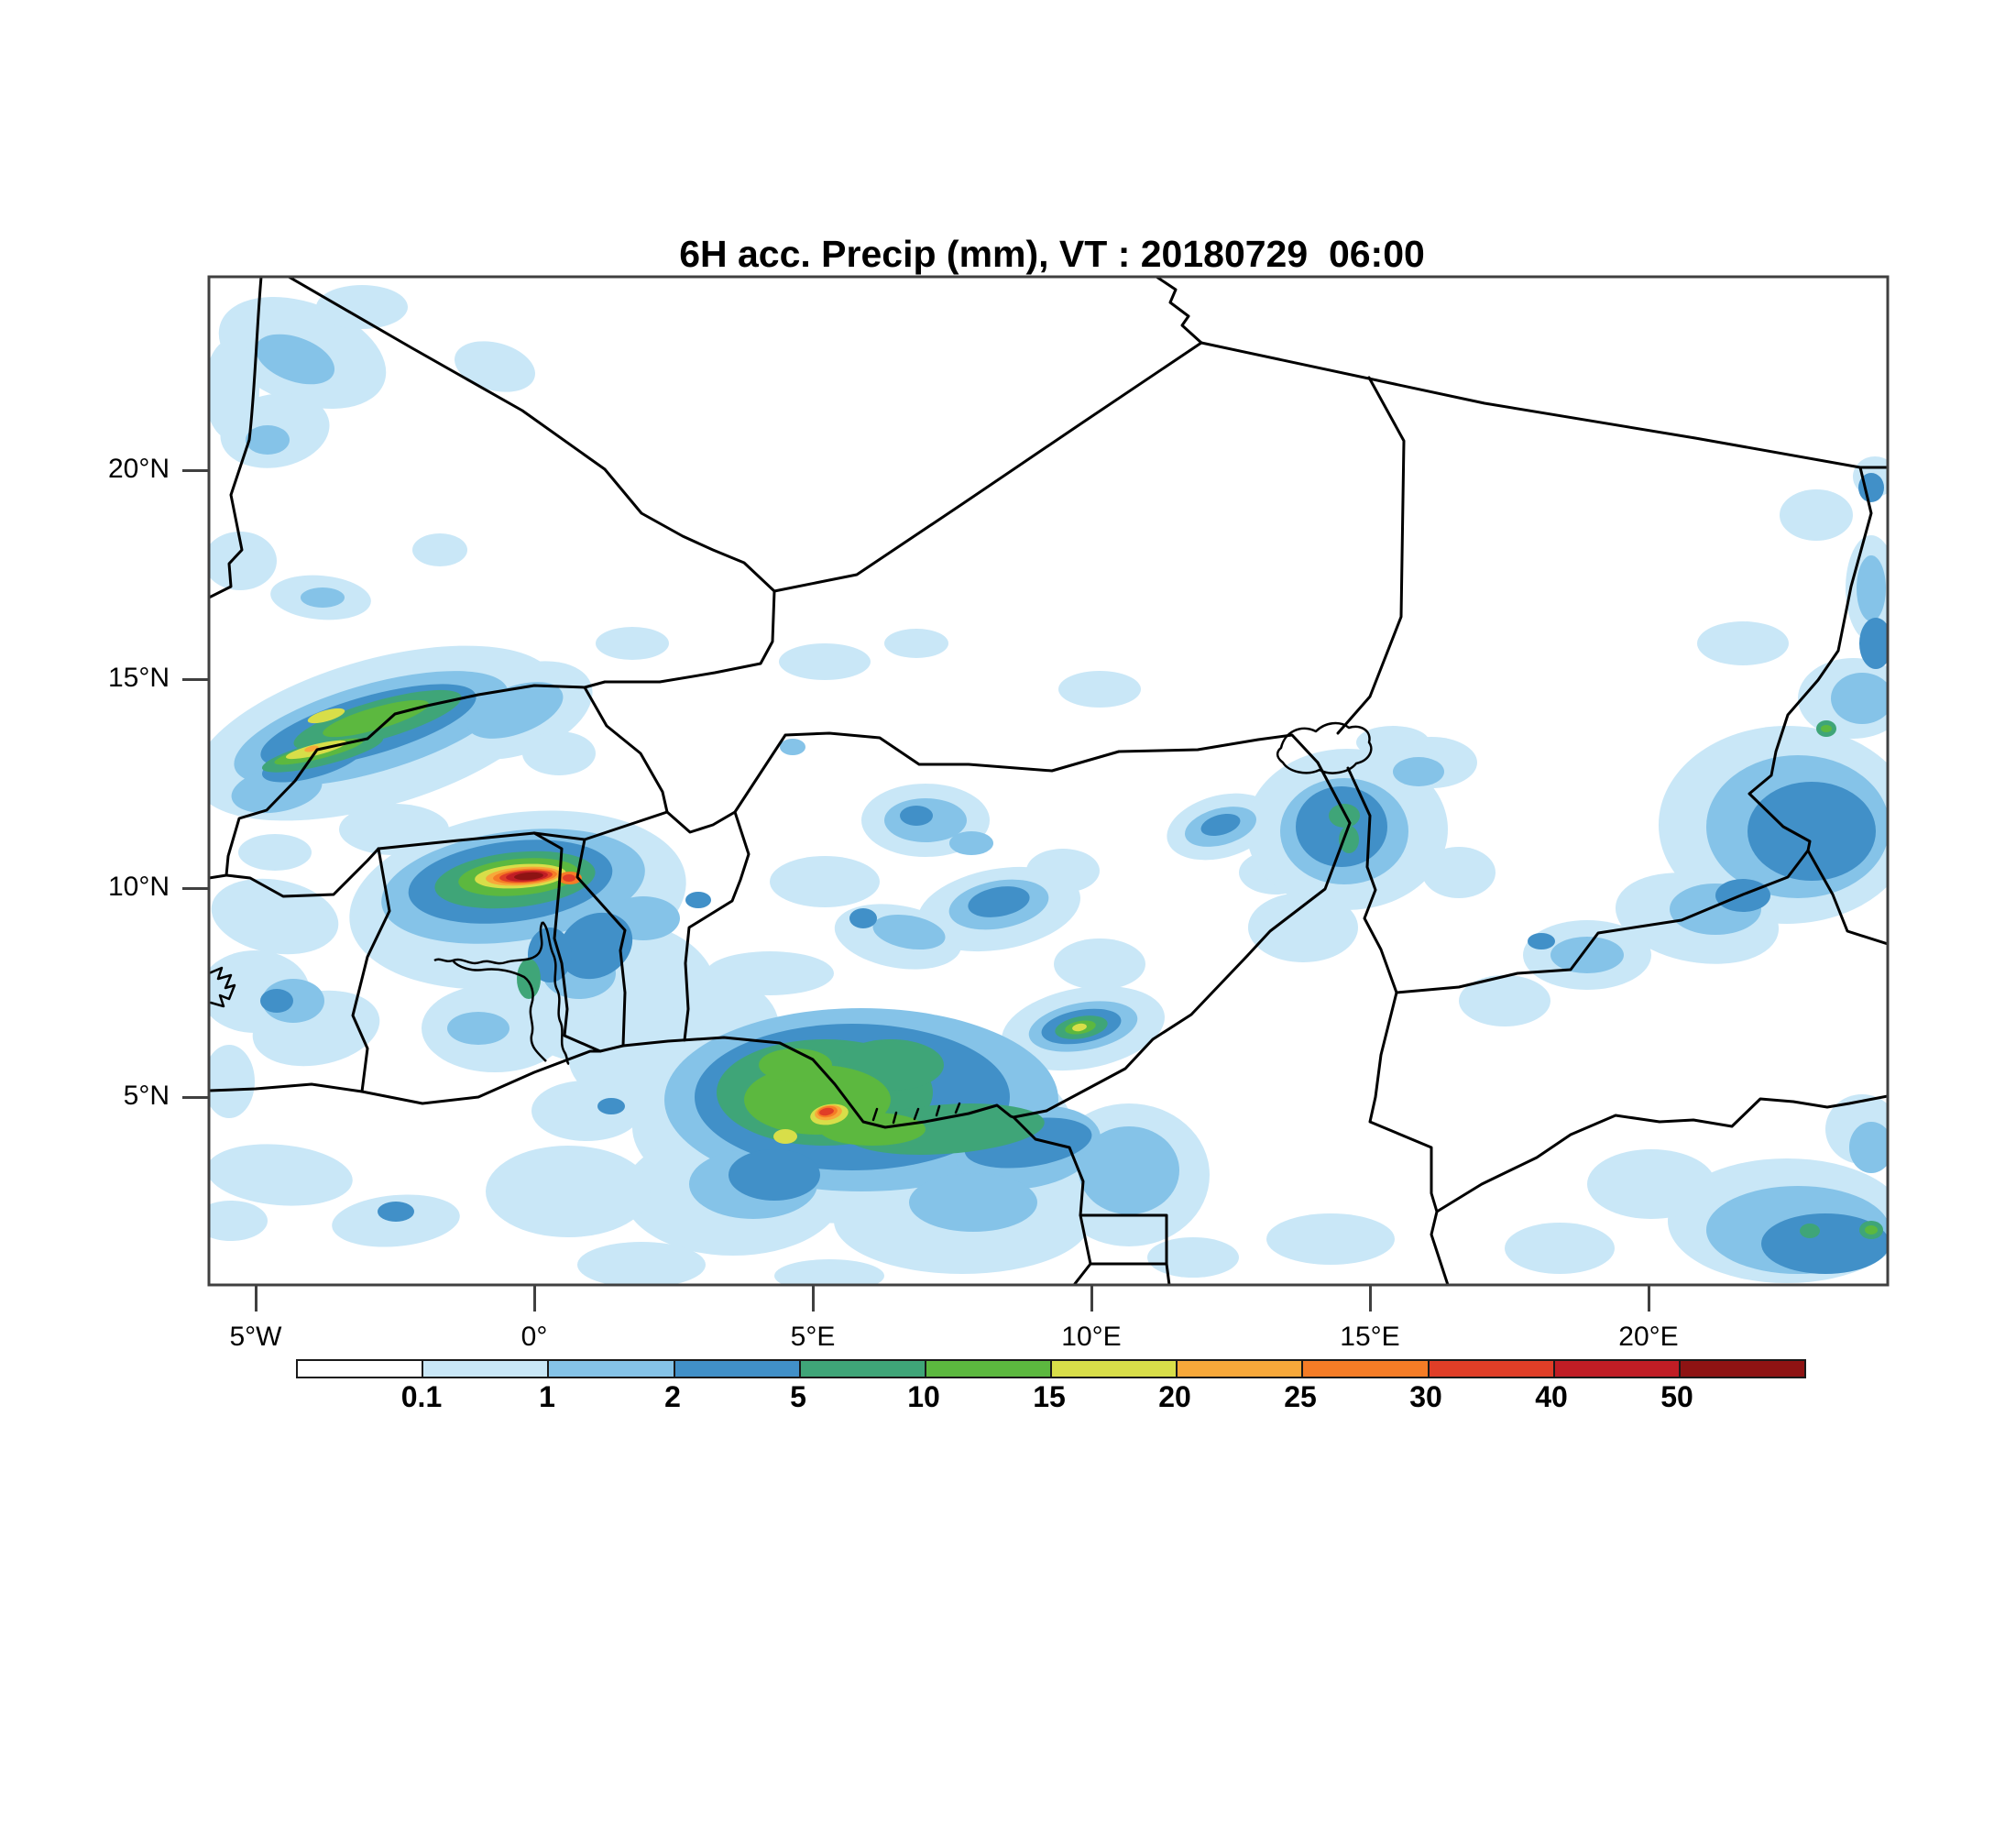  What do you see at coordinates (923, 1396) in the screenshot?
I see `colorbar-label: 10` at bounding box center [923, 1396].